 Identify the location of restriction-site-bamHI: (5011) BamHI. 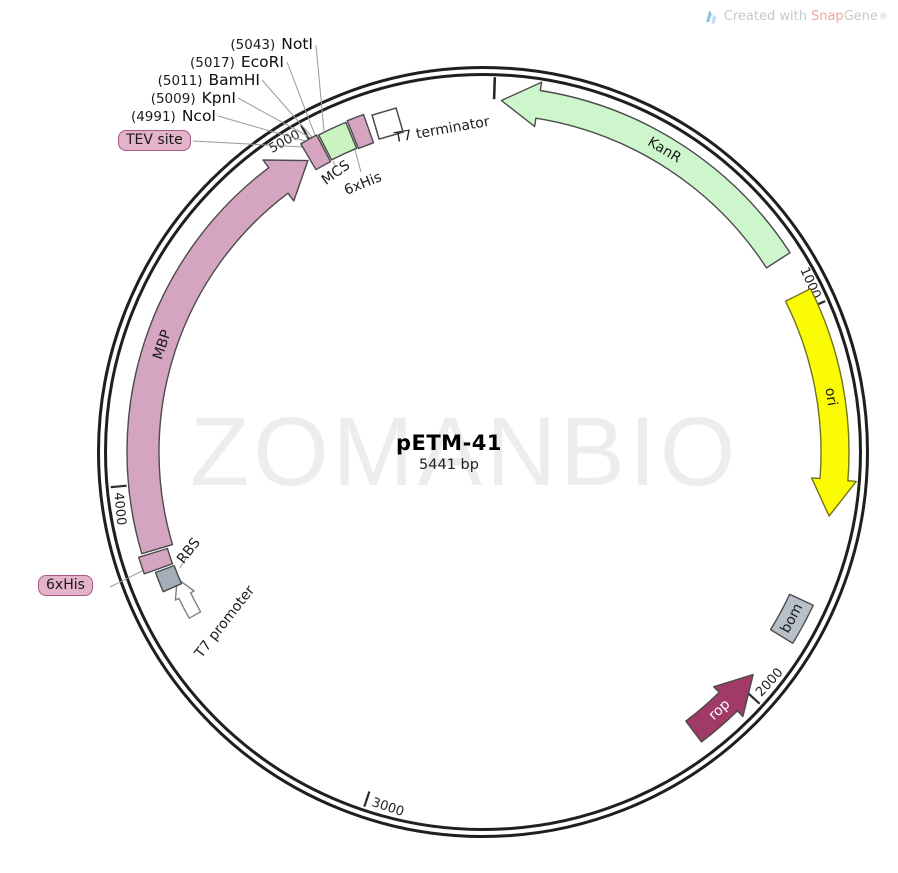
(209, 80).